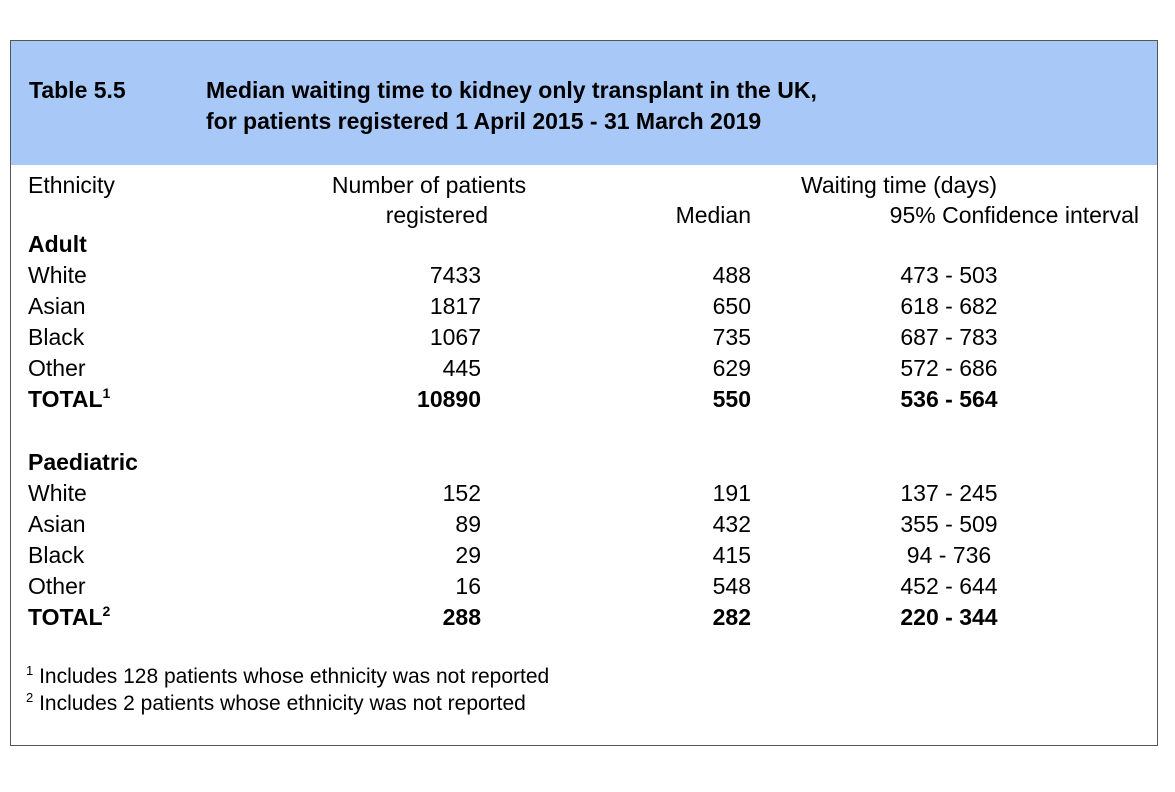  I want to click on row-median: 488, so click(731, 275).